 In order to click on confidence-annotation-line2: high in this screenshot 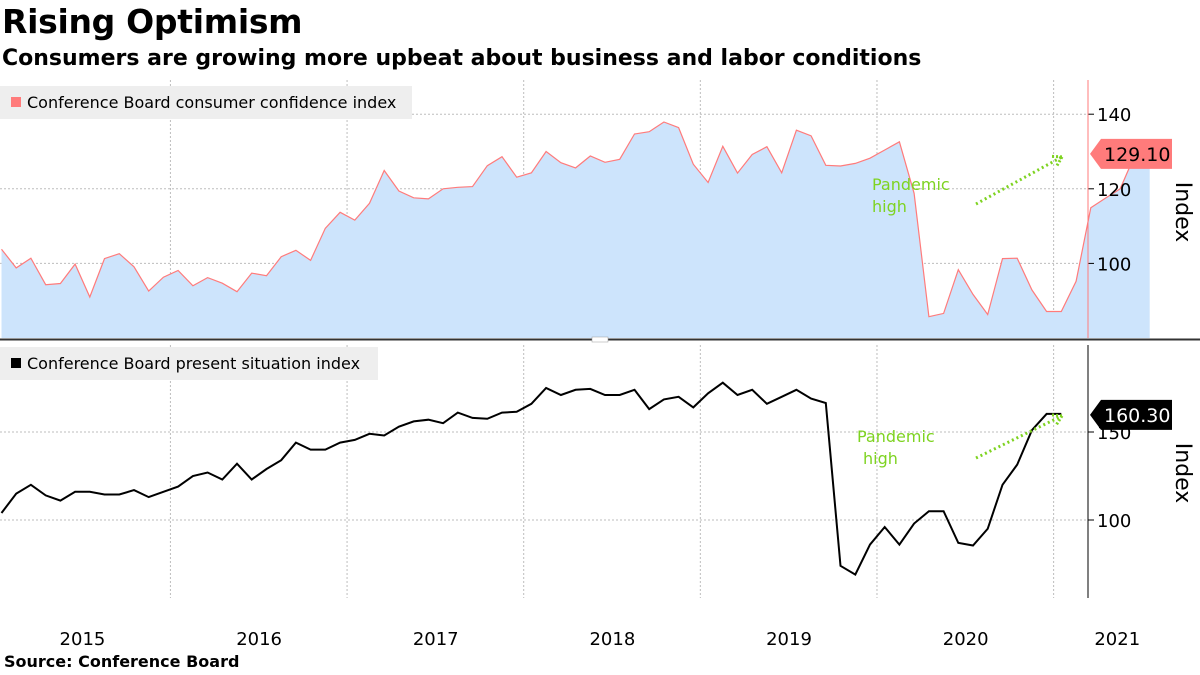, I will do `click(889, 206)`.